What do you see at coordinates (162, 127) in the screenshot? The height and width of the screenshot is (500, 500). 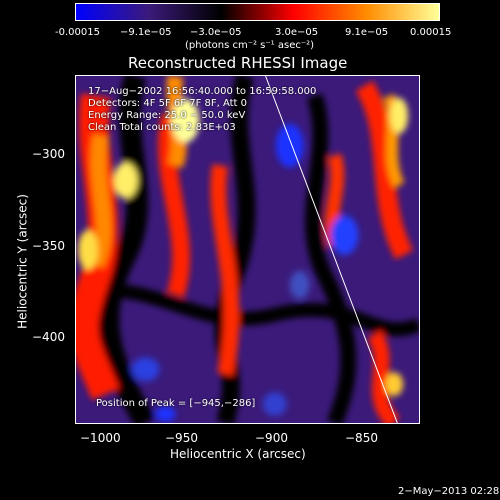 I see `clean-counts-text: Clean Total counts: 2.83E+03` at bounding box center [162, 127].